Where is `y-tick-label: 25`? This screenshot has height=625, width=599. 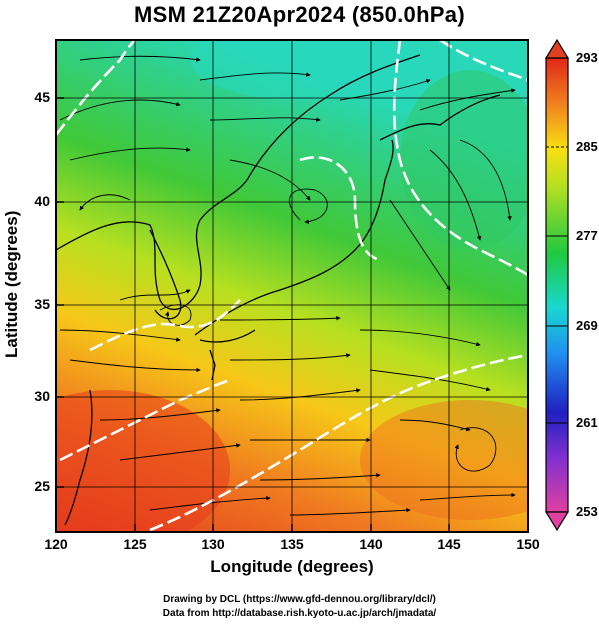
y-tick-label: 25 is located at coordinates (42, 486).